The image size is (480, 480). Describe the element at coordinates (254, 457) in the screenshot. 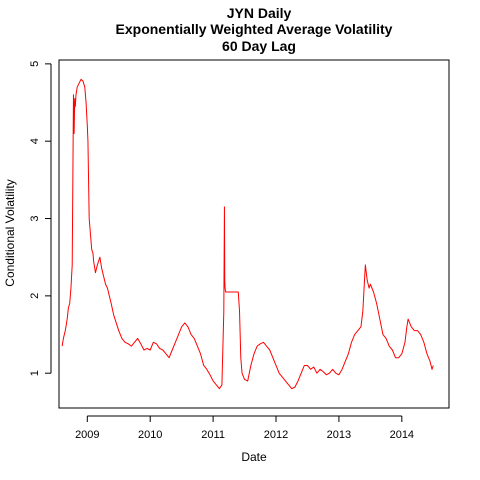

I see `x-axis-label: Date` at that location.